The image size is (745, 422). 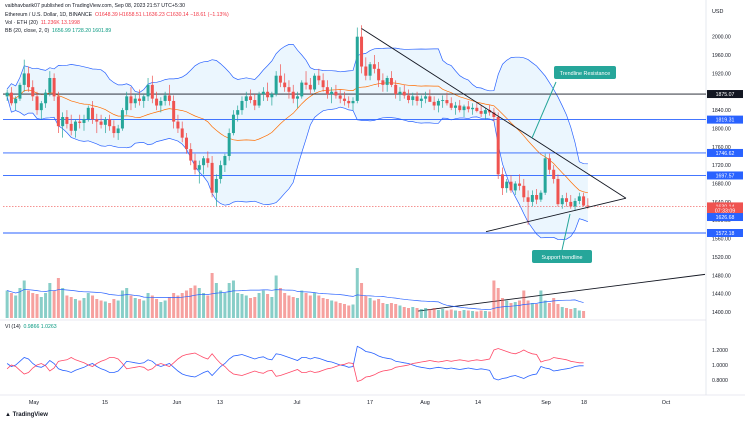 I want to click on price-axis-label: 1697.57, so click(x=725, y=176).